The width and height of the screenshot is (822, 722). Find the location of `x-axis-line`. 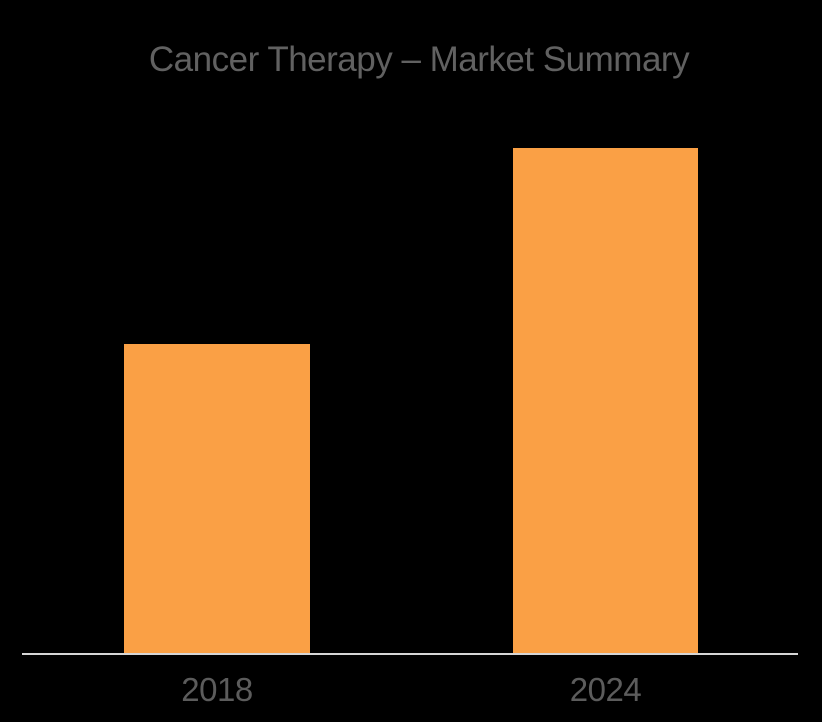

x-axis-line is located at coordinates (410, 654).